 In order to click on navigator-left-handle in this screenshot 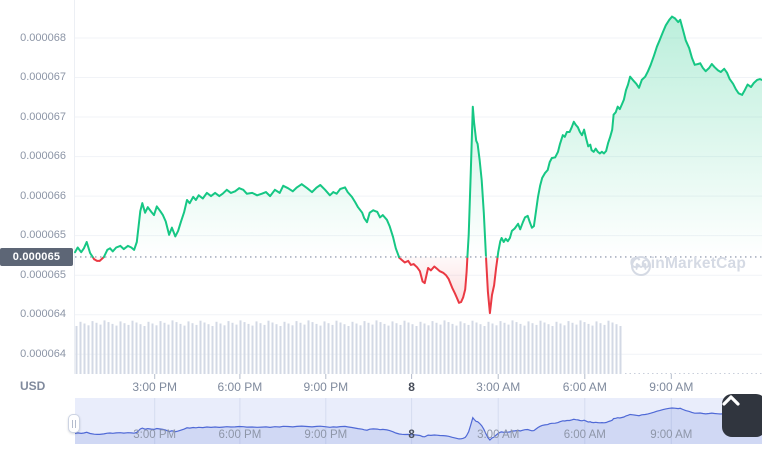, I will do `click(74, 423)`.